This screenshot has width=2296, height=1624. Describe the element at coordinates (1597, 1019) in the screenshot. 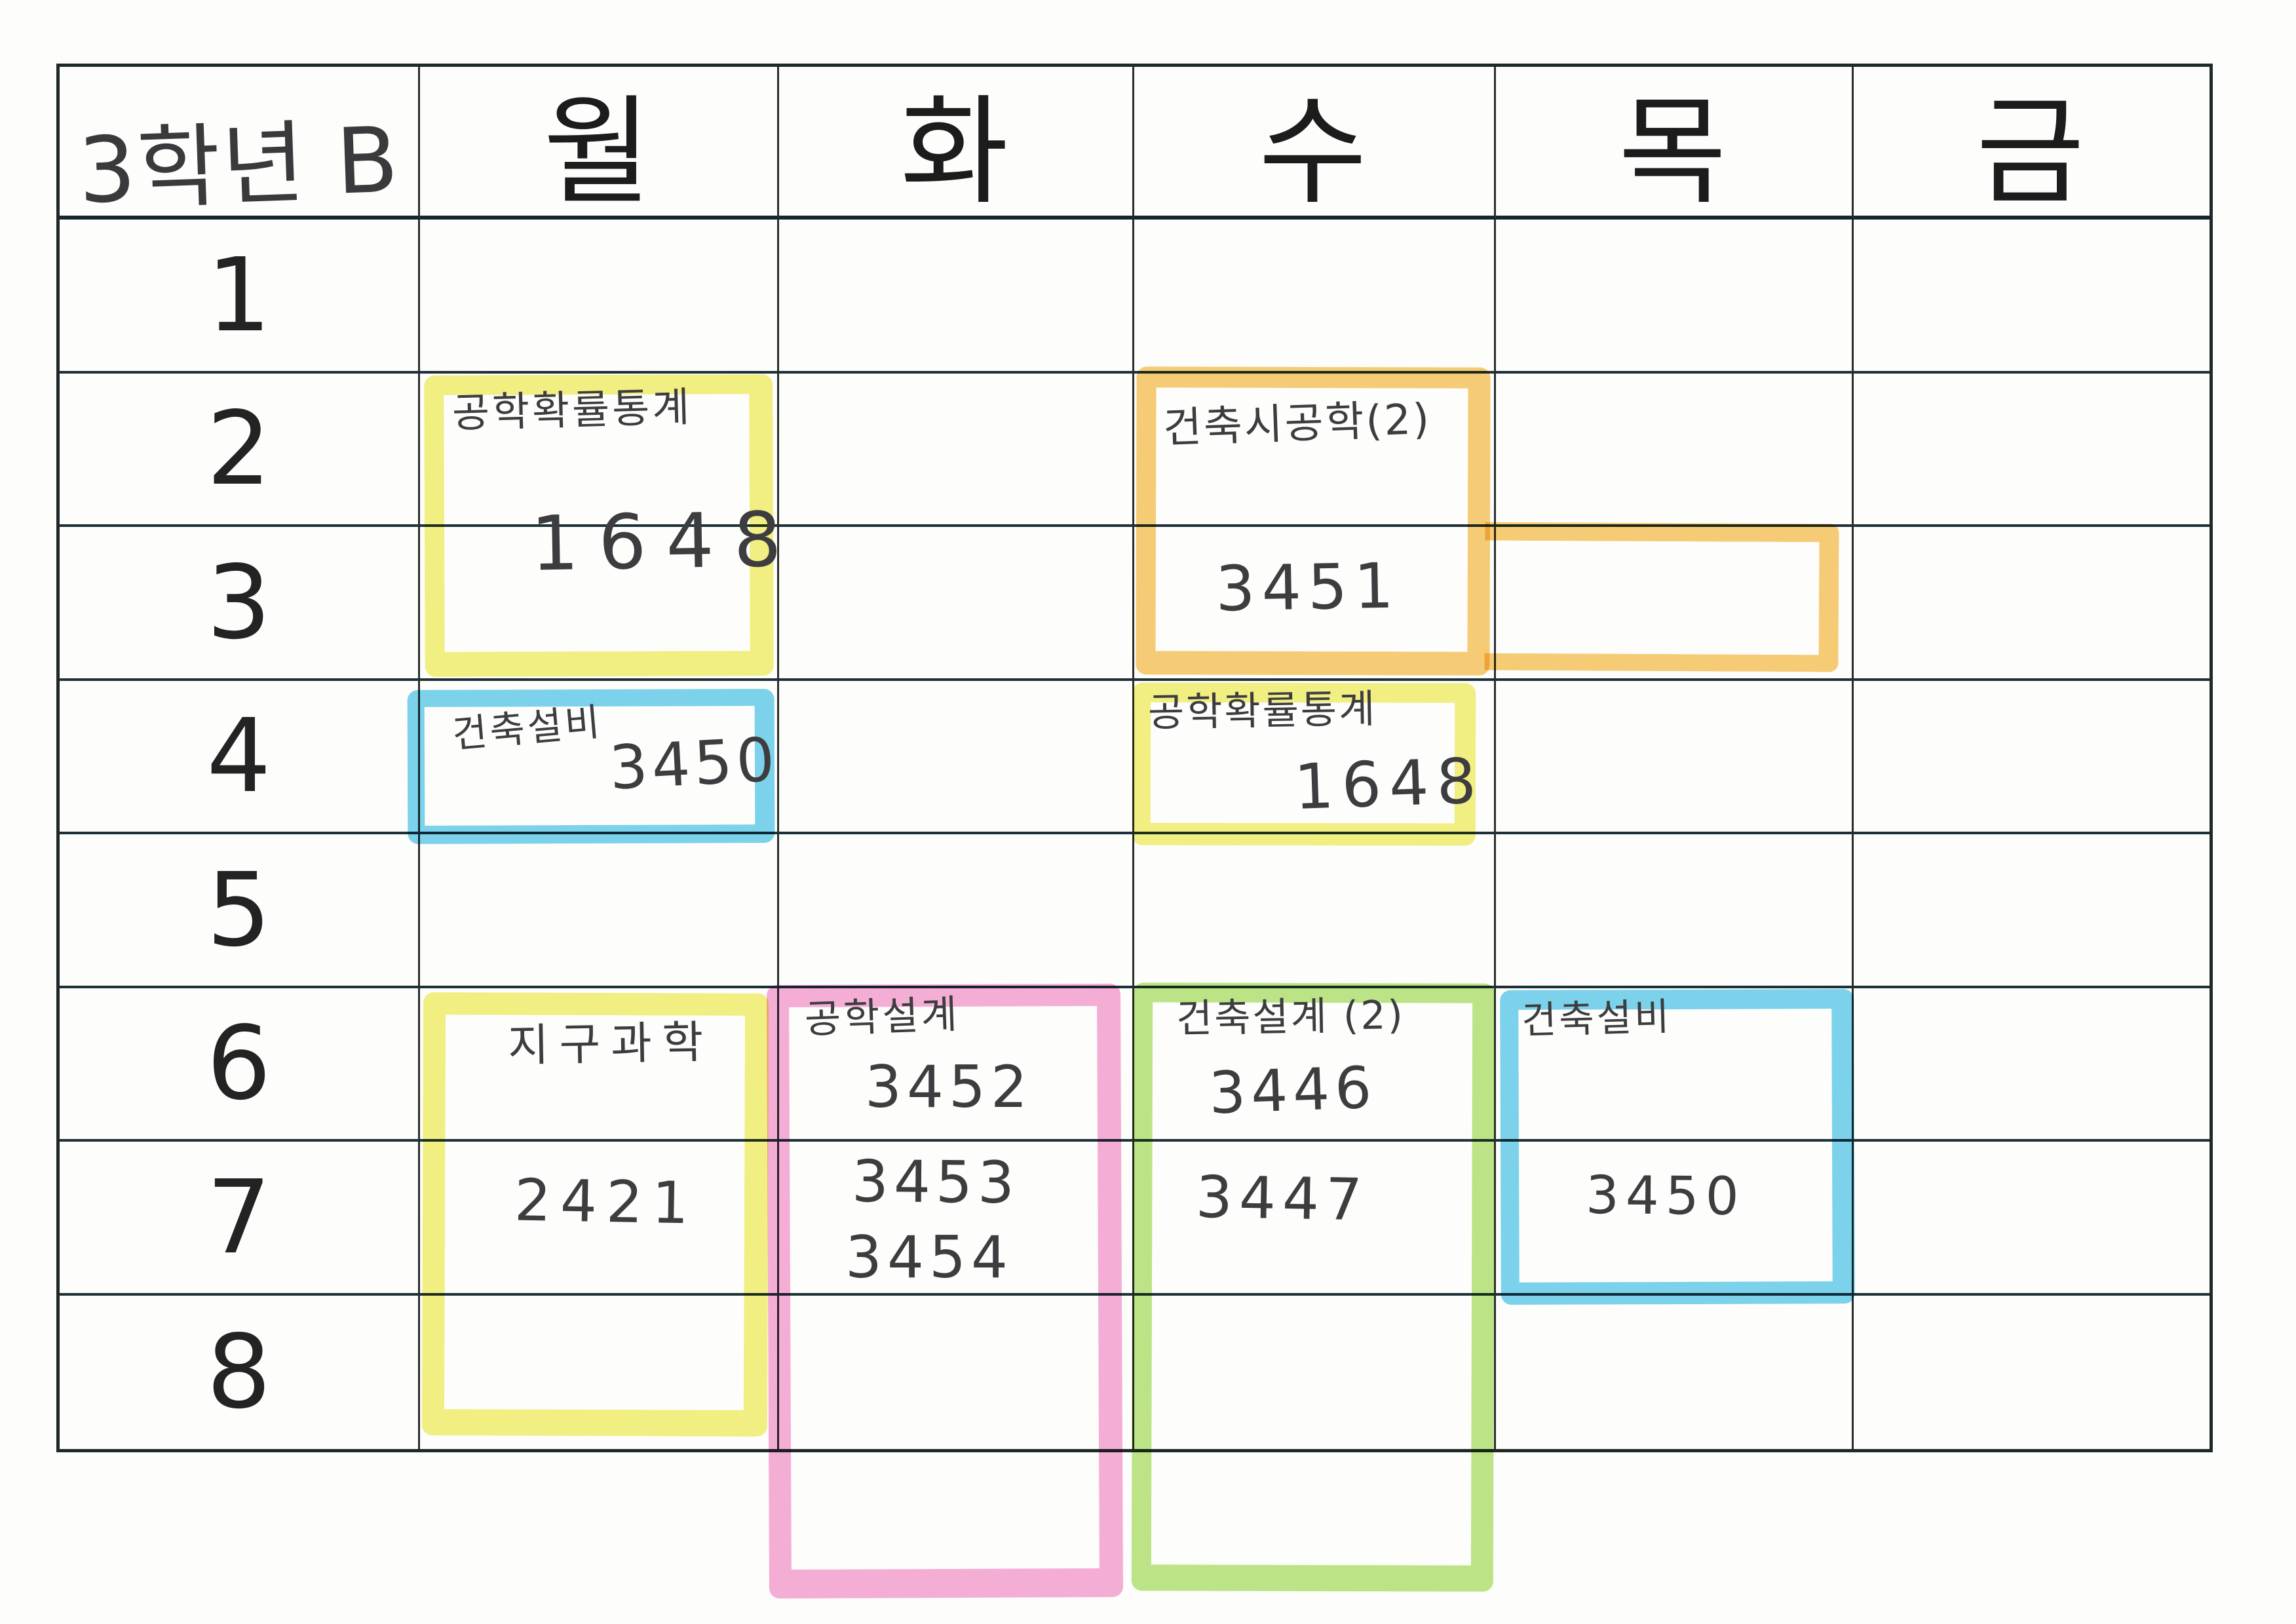

I see `subject-thu-seolbi: 건축설비` at that location.